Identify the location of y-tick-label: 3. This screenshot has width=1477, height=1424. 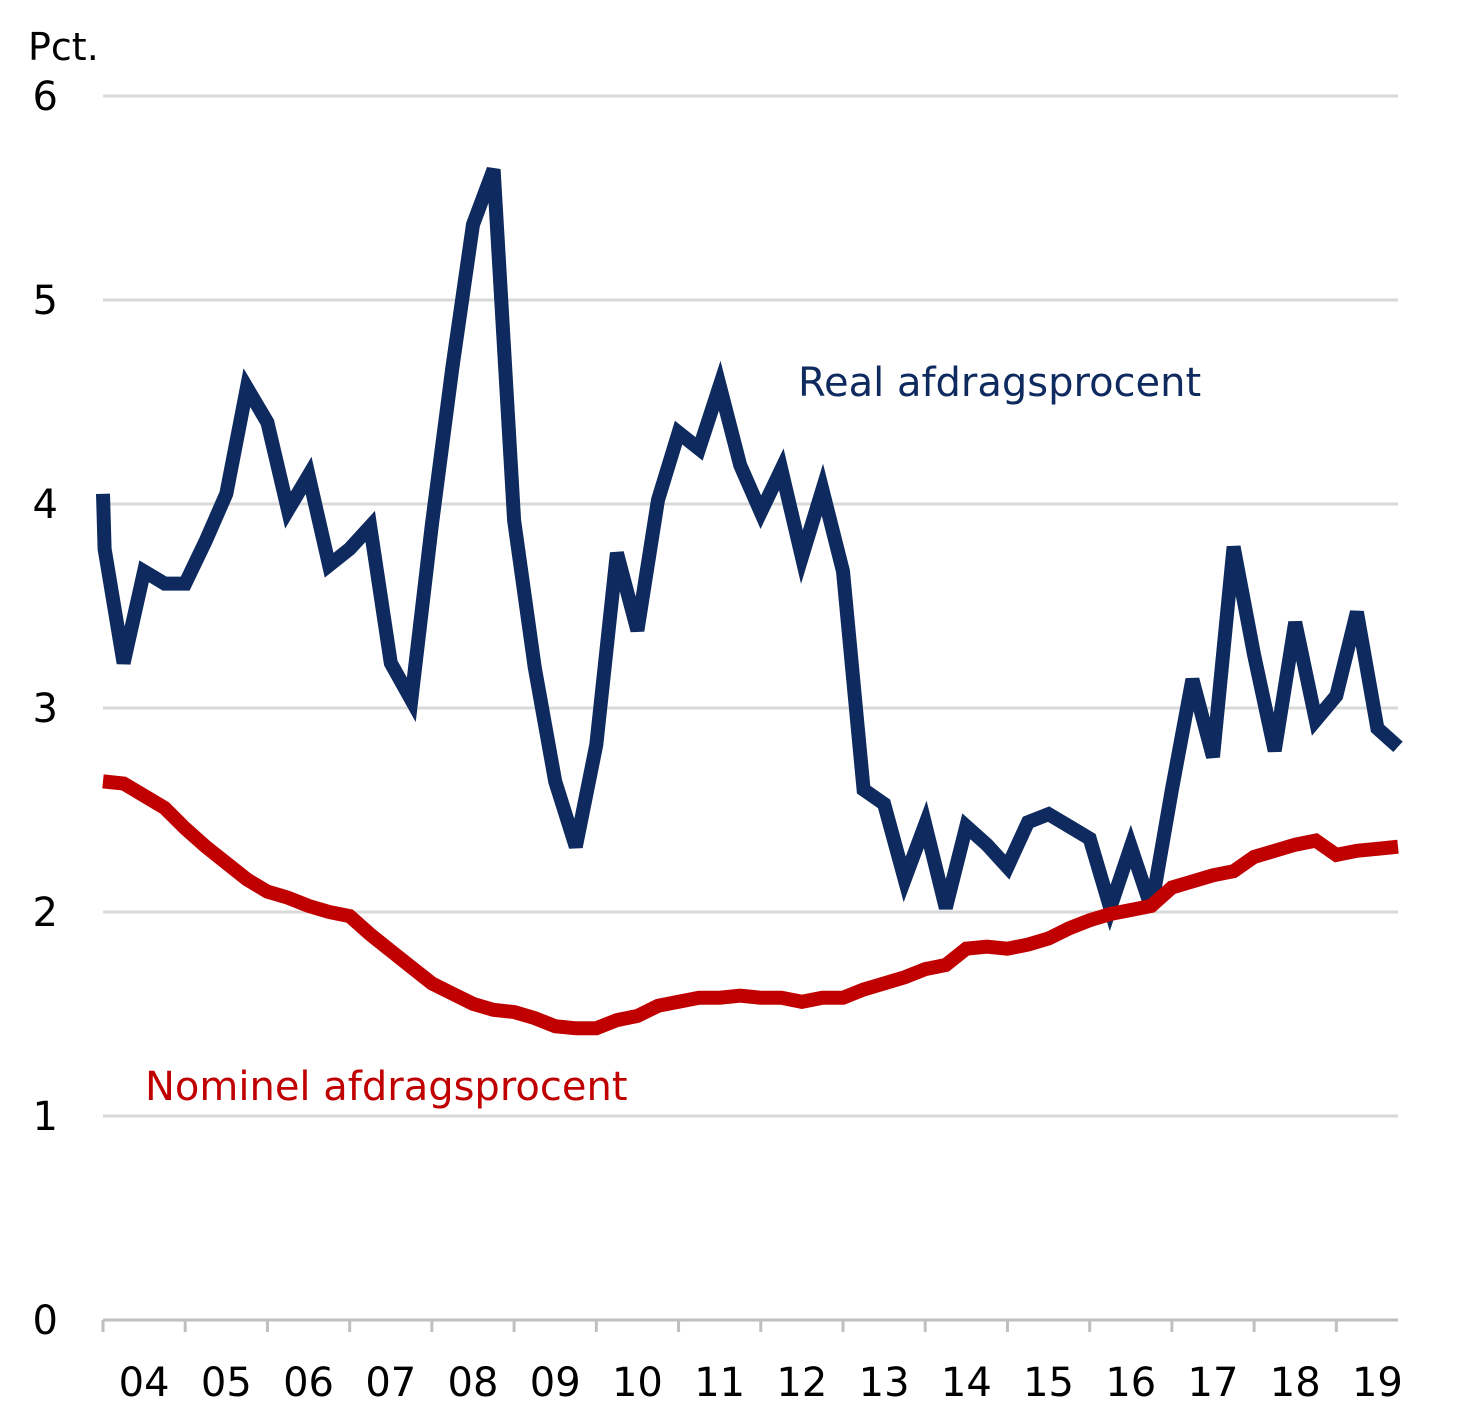
(45, 709).